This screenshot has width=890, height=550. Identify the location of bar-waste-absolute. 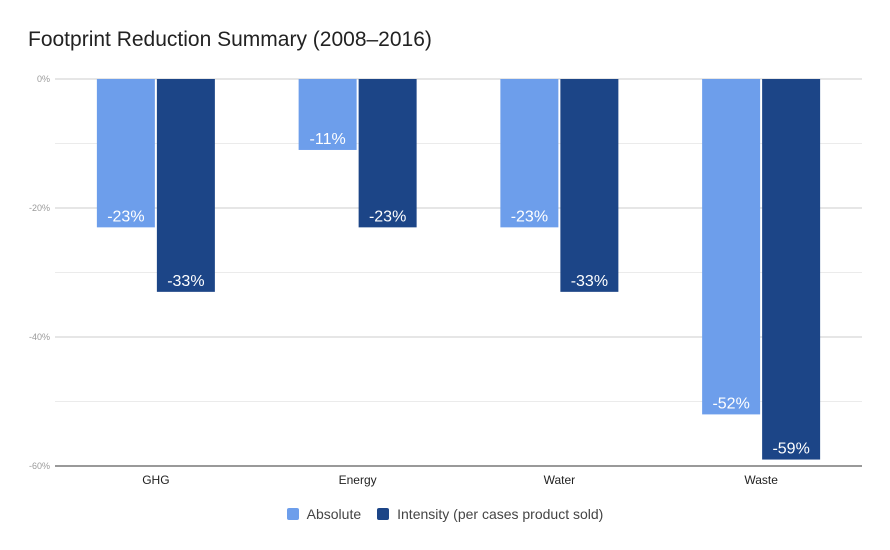
(731, 247).